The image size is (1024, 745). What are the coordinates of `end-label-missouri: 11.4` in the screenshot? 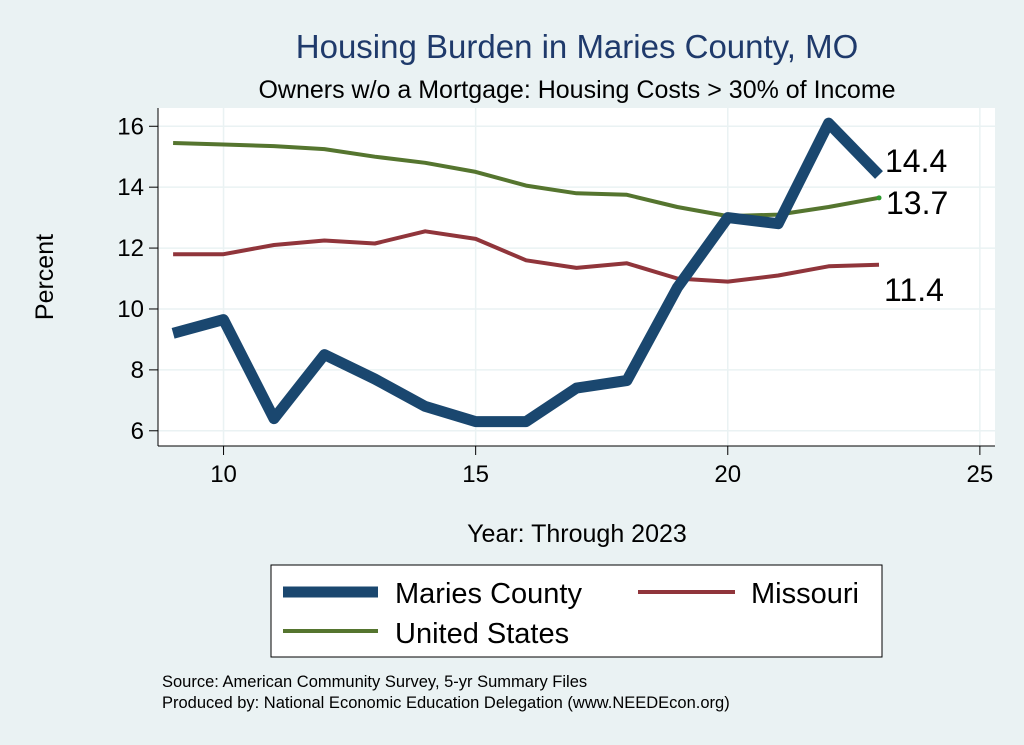 It's located at (914, 290).